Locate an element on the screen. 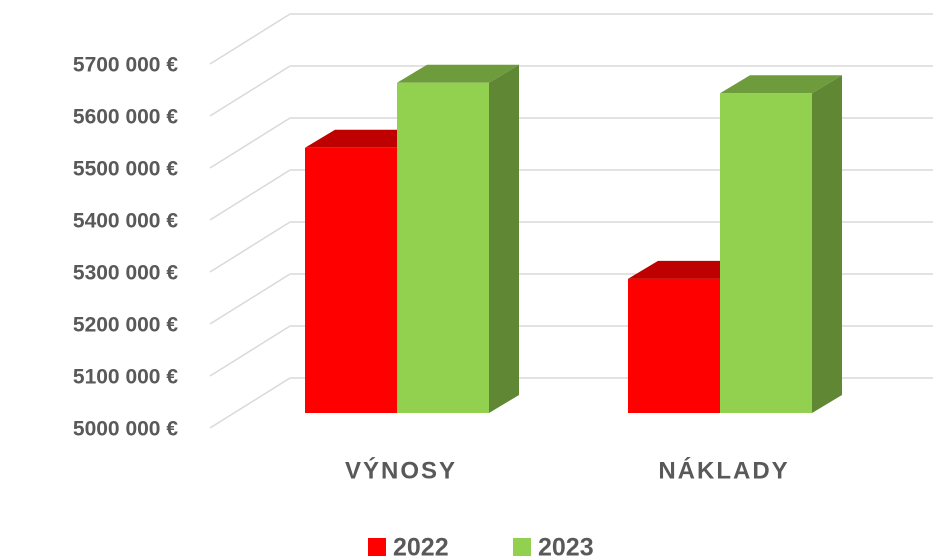 This screenshot has width=933, height=560. legend-label: 2023 is located at coordinates (566, 547).